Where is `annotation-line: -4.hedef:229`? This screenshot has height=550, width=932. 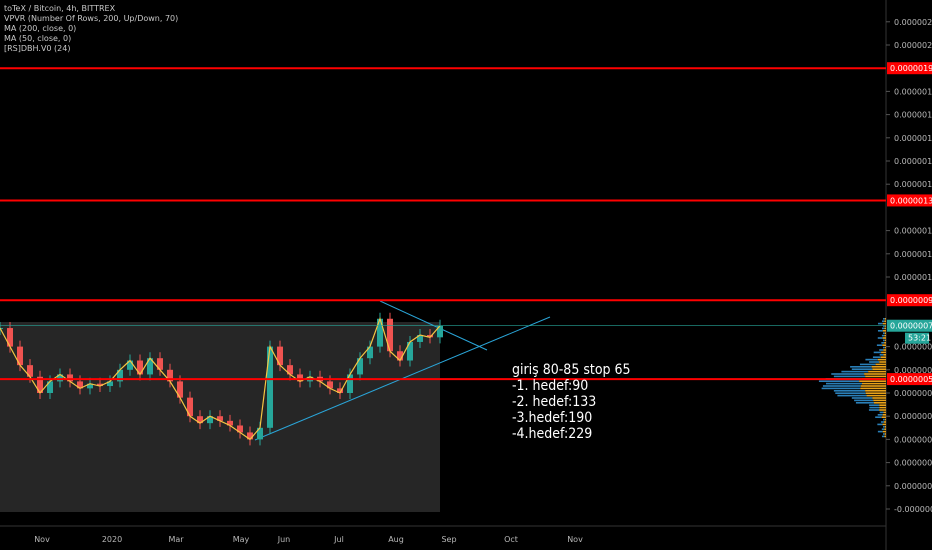 annotation-line: -4.hedef:229 is located at coordinates (552, 434).